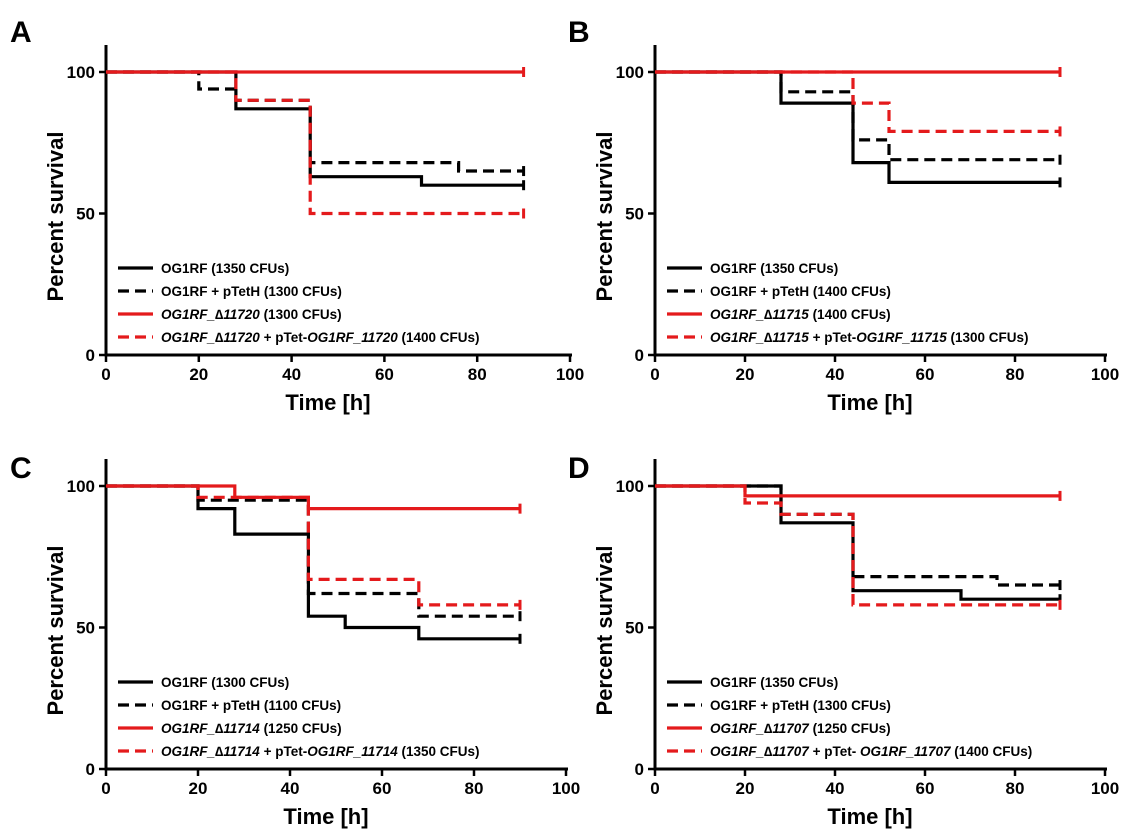  Describe the element at coordinates (579, 468) in the screenshot. I see `panel-letter: D` at that location.